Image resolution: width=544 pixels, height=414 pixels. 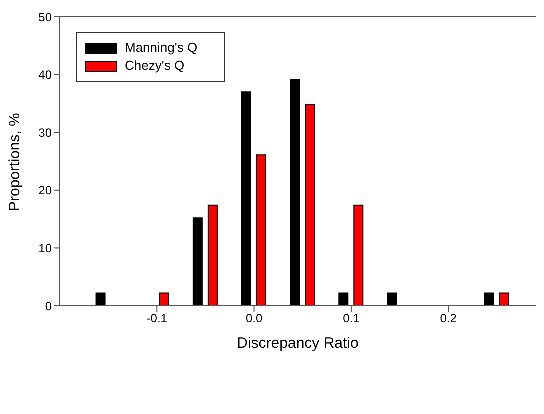 What do you see at coordinates (45, 75) in the screenshot?
I see `y-tick-label: 40` at bounding box center [45, 75].